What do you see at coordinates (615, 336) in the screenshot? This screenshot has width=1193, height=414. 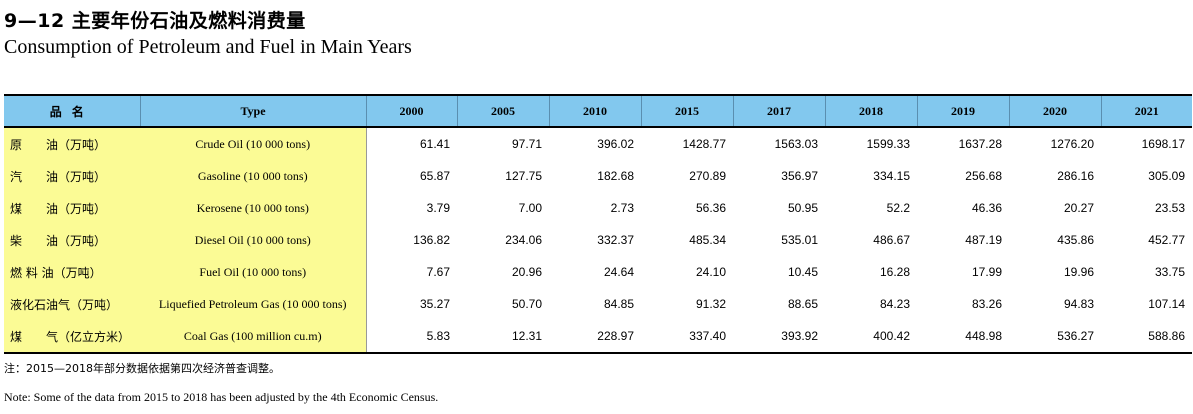 I see `table-cell-value: 228.97` at bounding box center [615, 336].